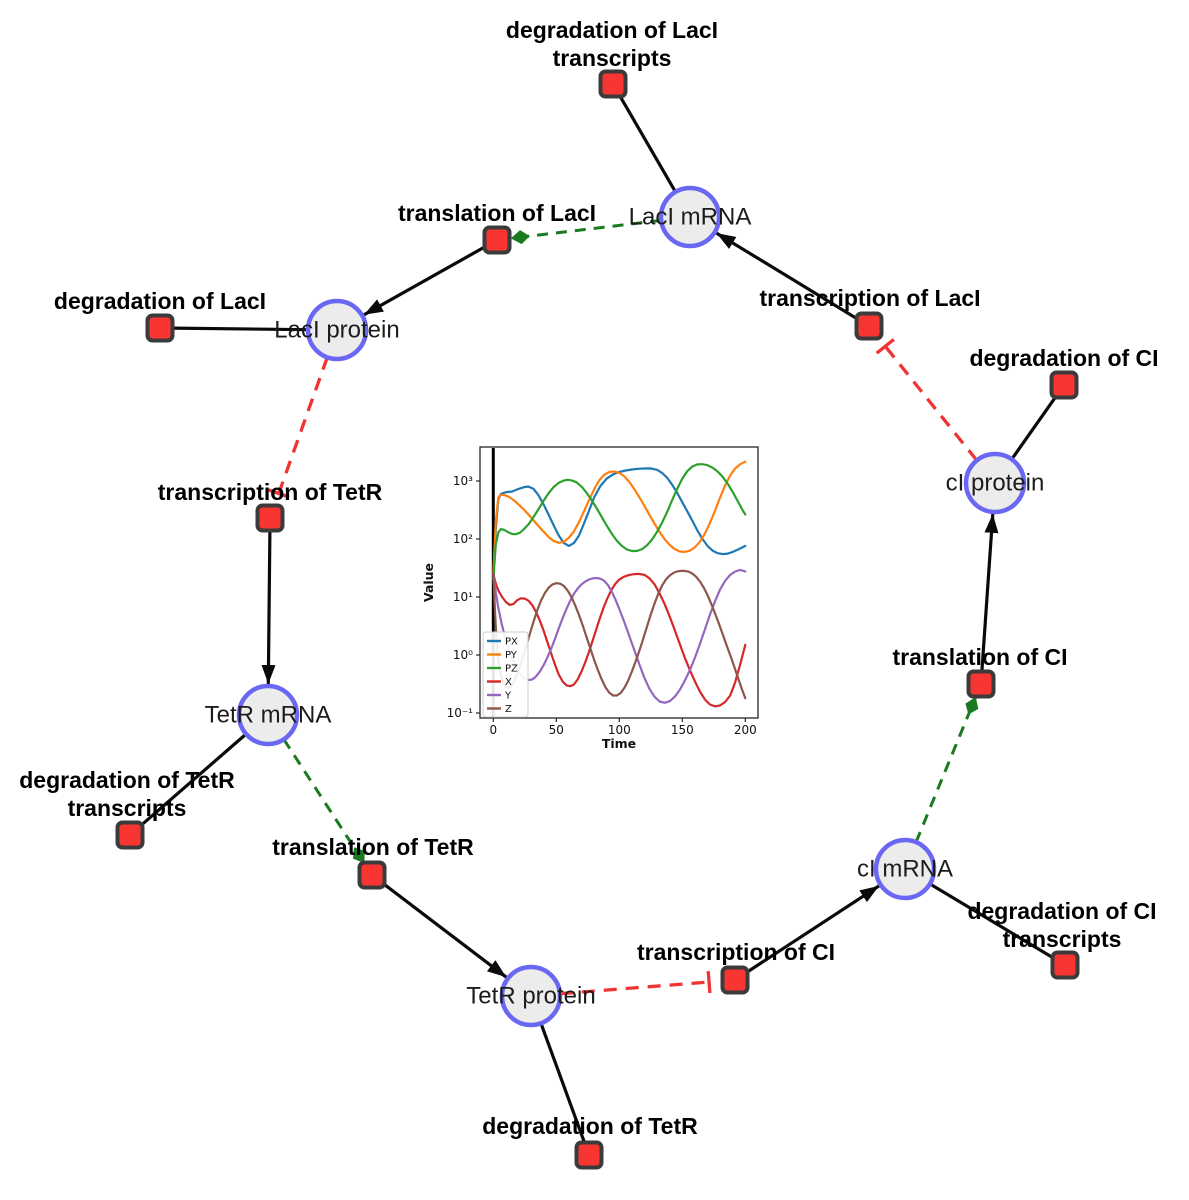 This screenshot has width=1189, height=1200. I want to click on inhibition-bar-transcription-of-ci, so click(709, 982).